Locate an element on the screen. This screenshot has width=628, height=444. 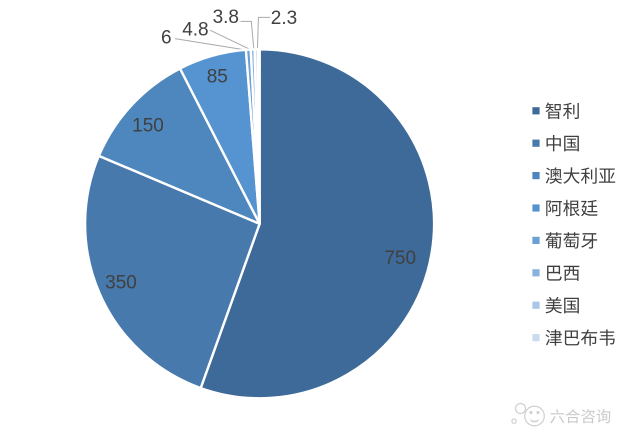
svg-text: 2.3 is located at coordinates (284, 18).